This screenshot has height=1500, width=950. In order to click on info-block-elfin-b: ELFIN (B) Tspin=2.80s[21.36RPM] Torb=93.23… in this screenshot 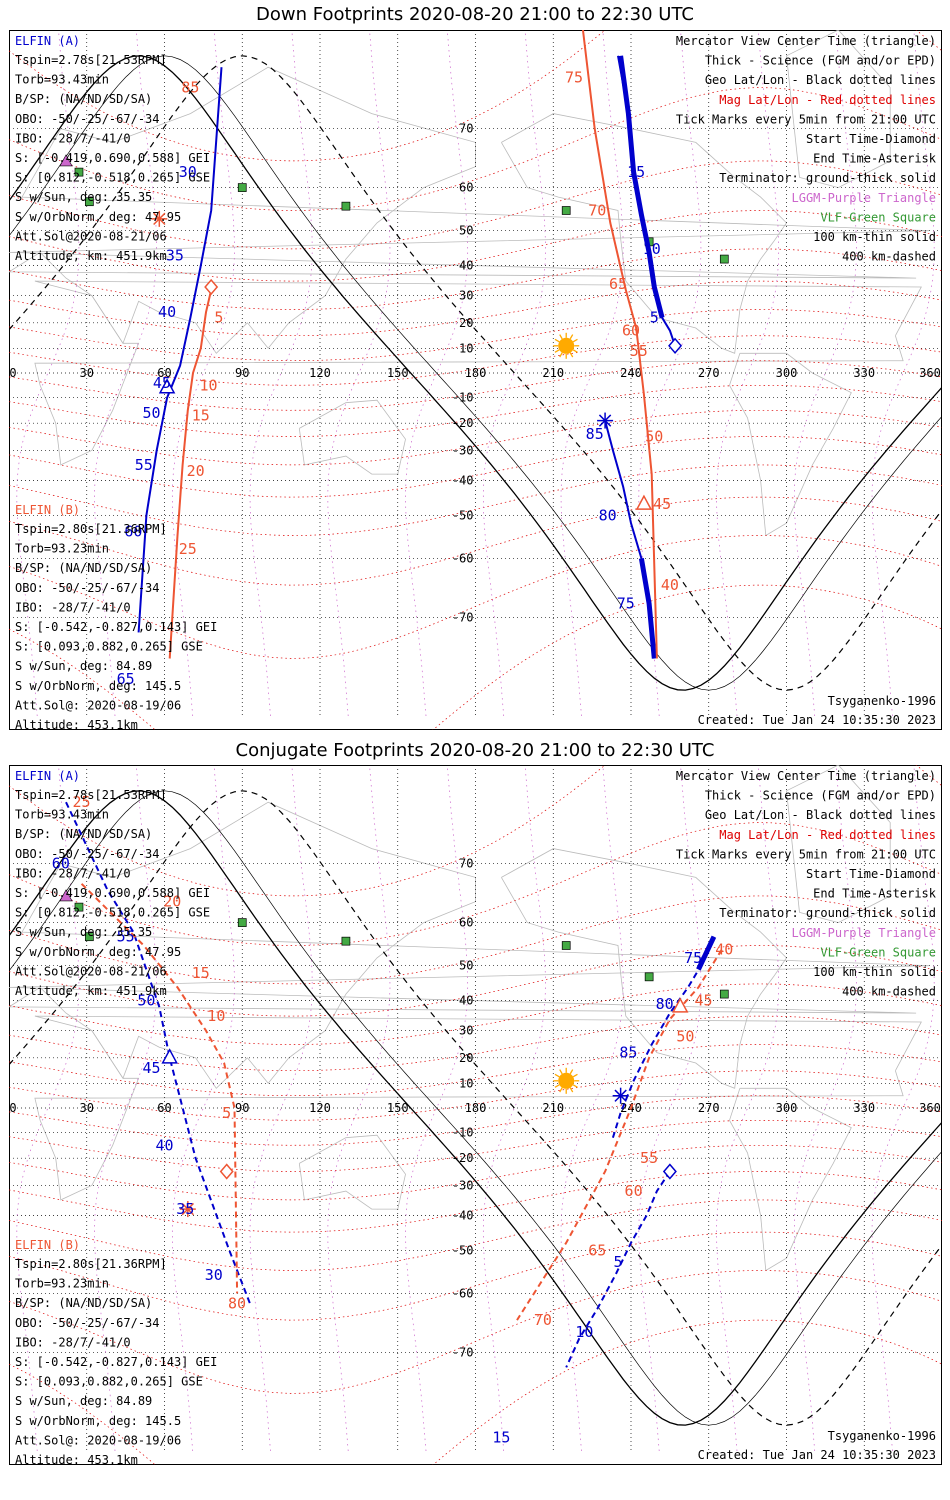, I will do `click(116, 1351)`.